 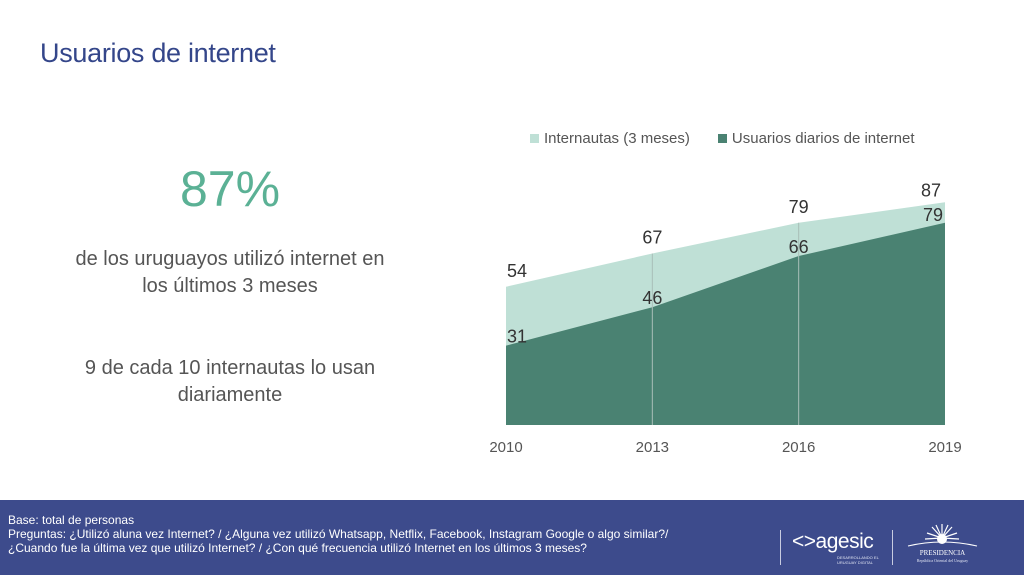 What do you see at coordinates (942, 553) in the screenshot?
I see `presidencia-logo-text: PRESIDENCIA` at bounding box center [942, 553].